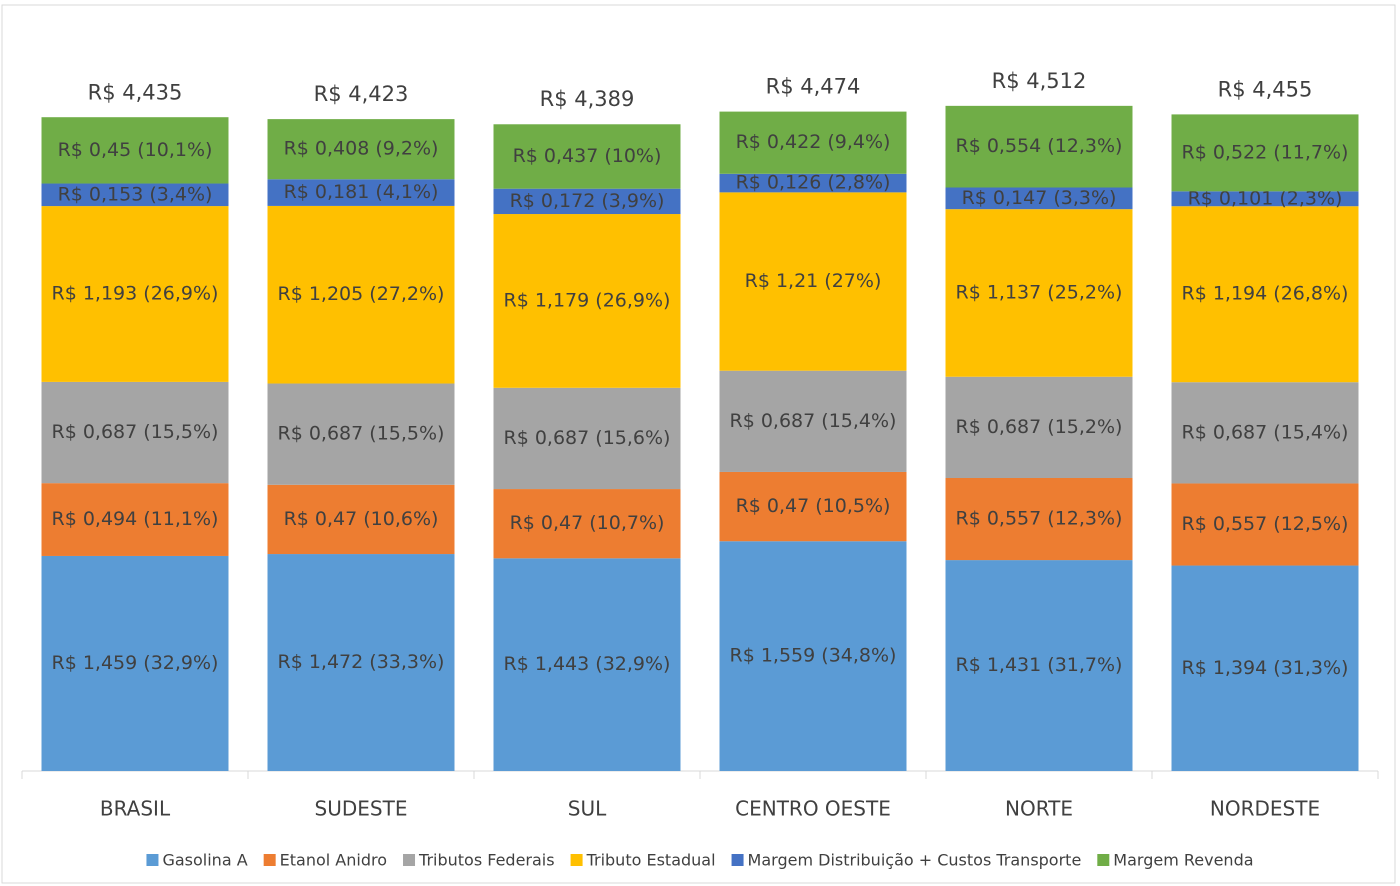  Describe the element at coordinates (333, 860) in the screenshot. I see `legend-label: Etanol Anidro` at that location.